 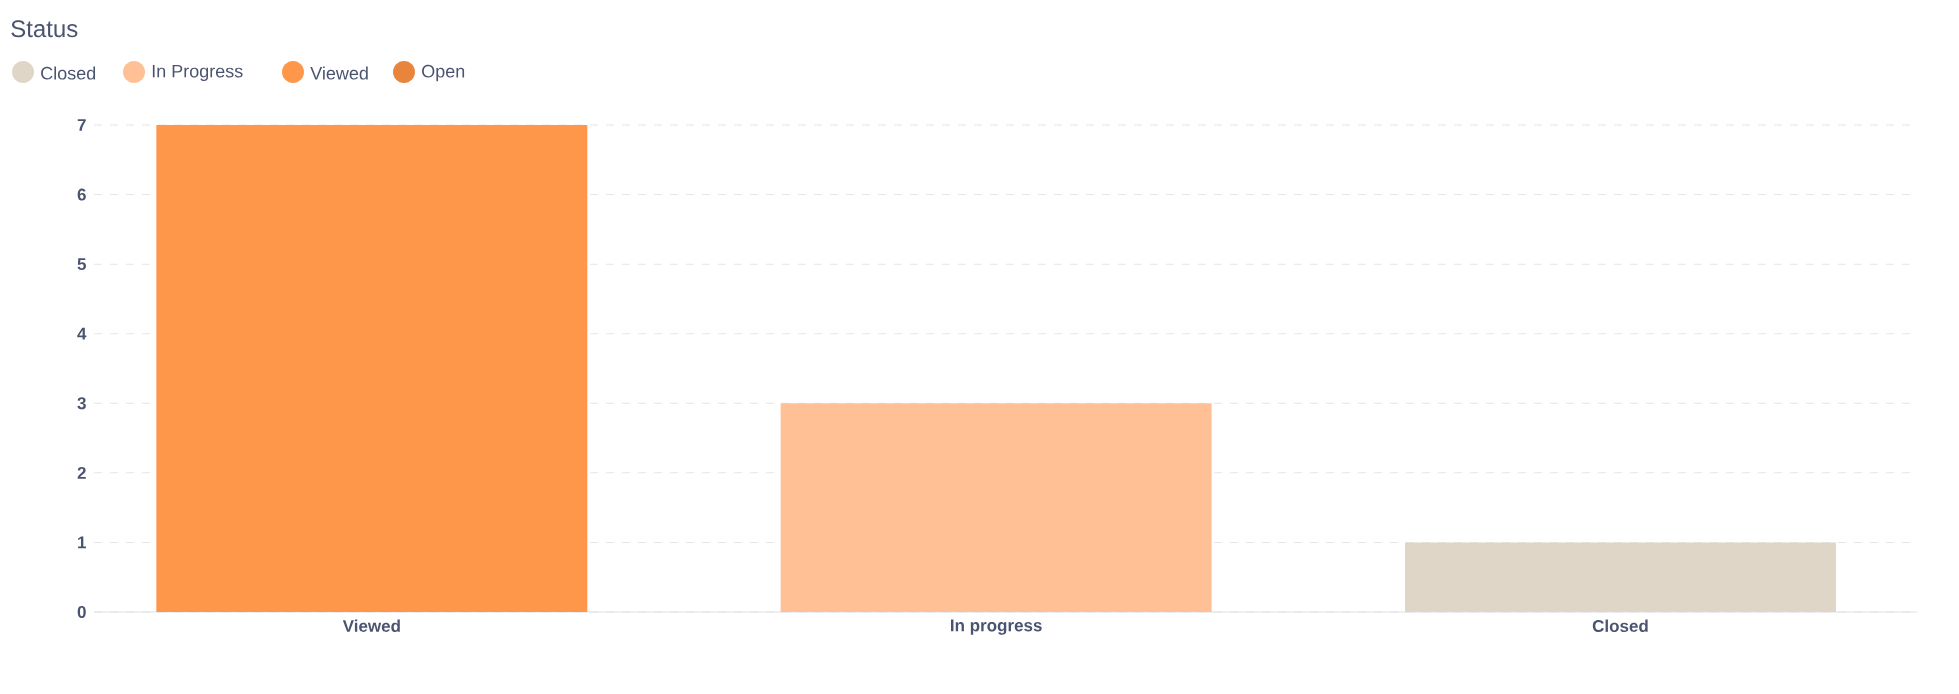 I want to click on y-tick-label: 6, so click(x=81, y=194).